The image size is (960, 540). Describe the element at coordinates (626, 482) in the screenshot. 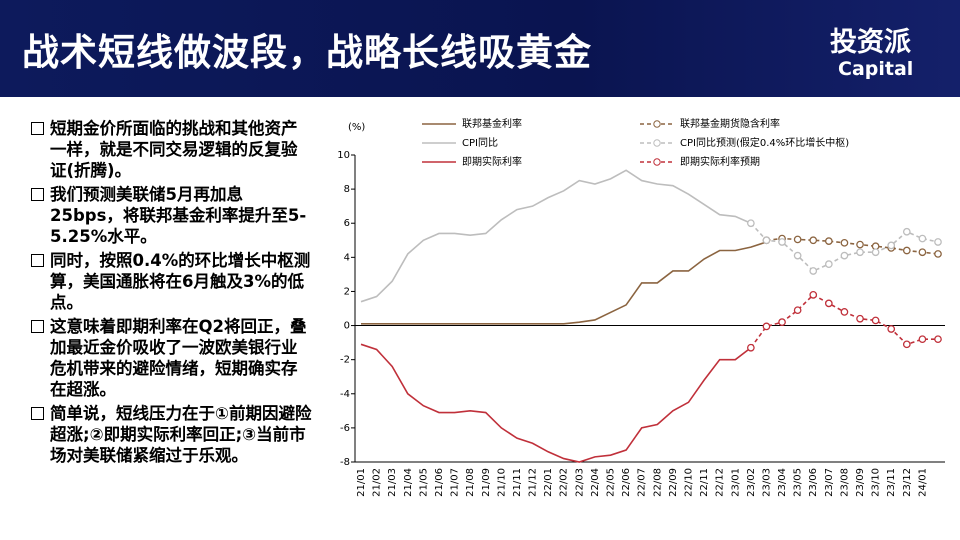

I see `x-tick-label: 22/06` at that location.